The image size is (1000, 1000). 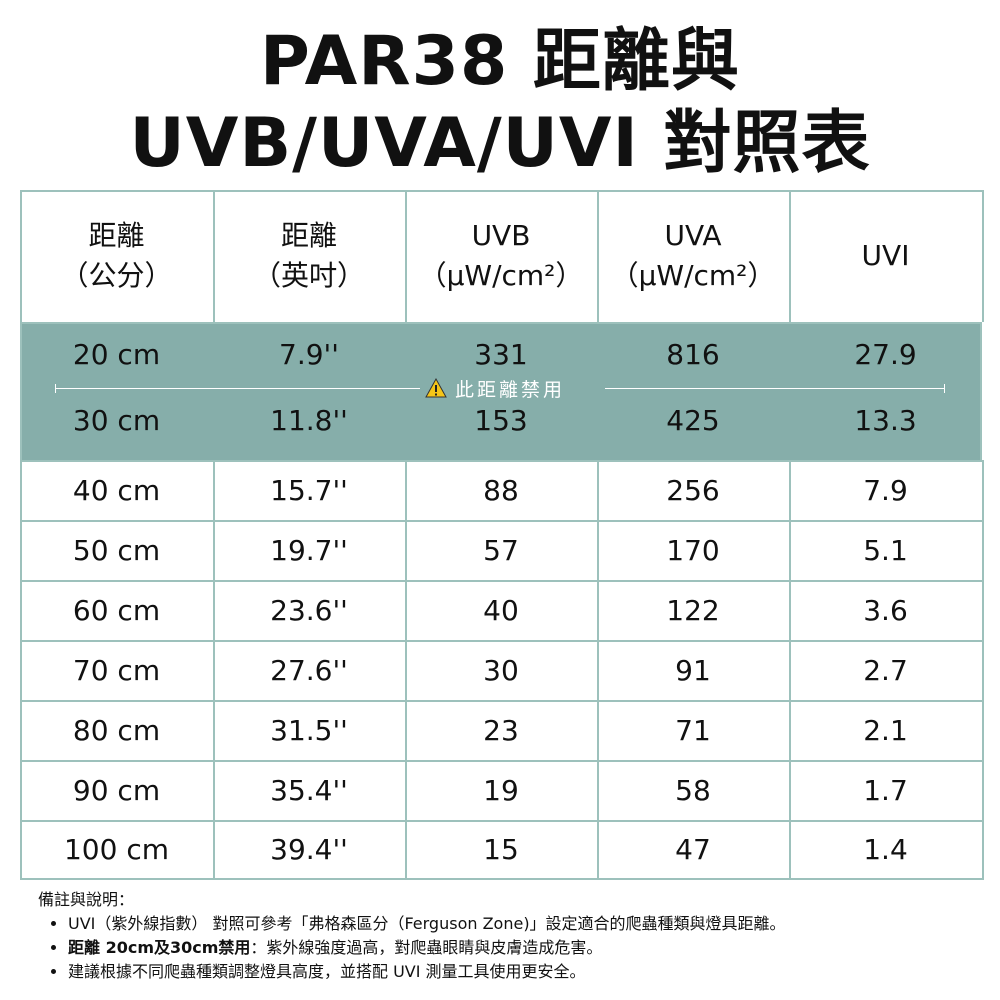 I want to click on table-cell: 40 cm, so click(x=116, y=490).